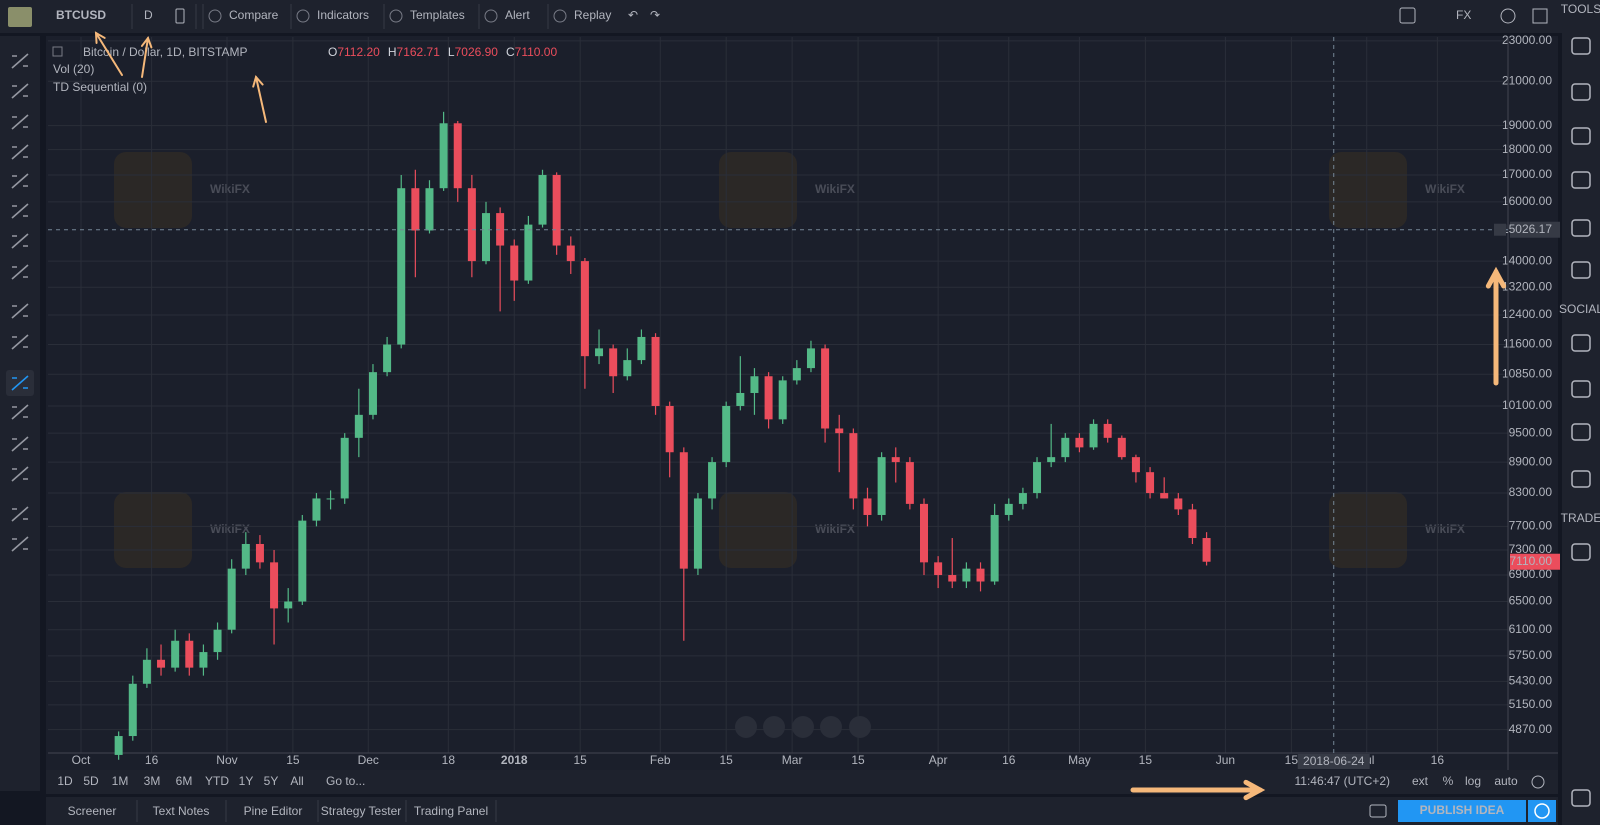 The width and height of the screenshot is (1600, 825). I want to click on play-button, so click(1542, 811).